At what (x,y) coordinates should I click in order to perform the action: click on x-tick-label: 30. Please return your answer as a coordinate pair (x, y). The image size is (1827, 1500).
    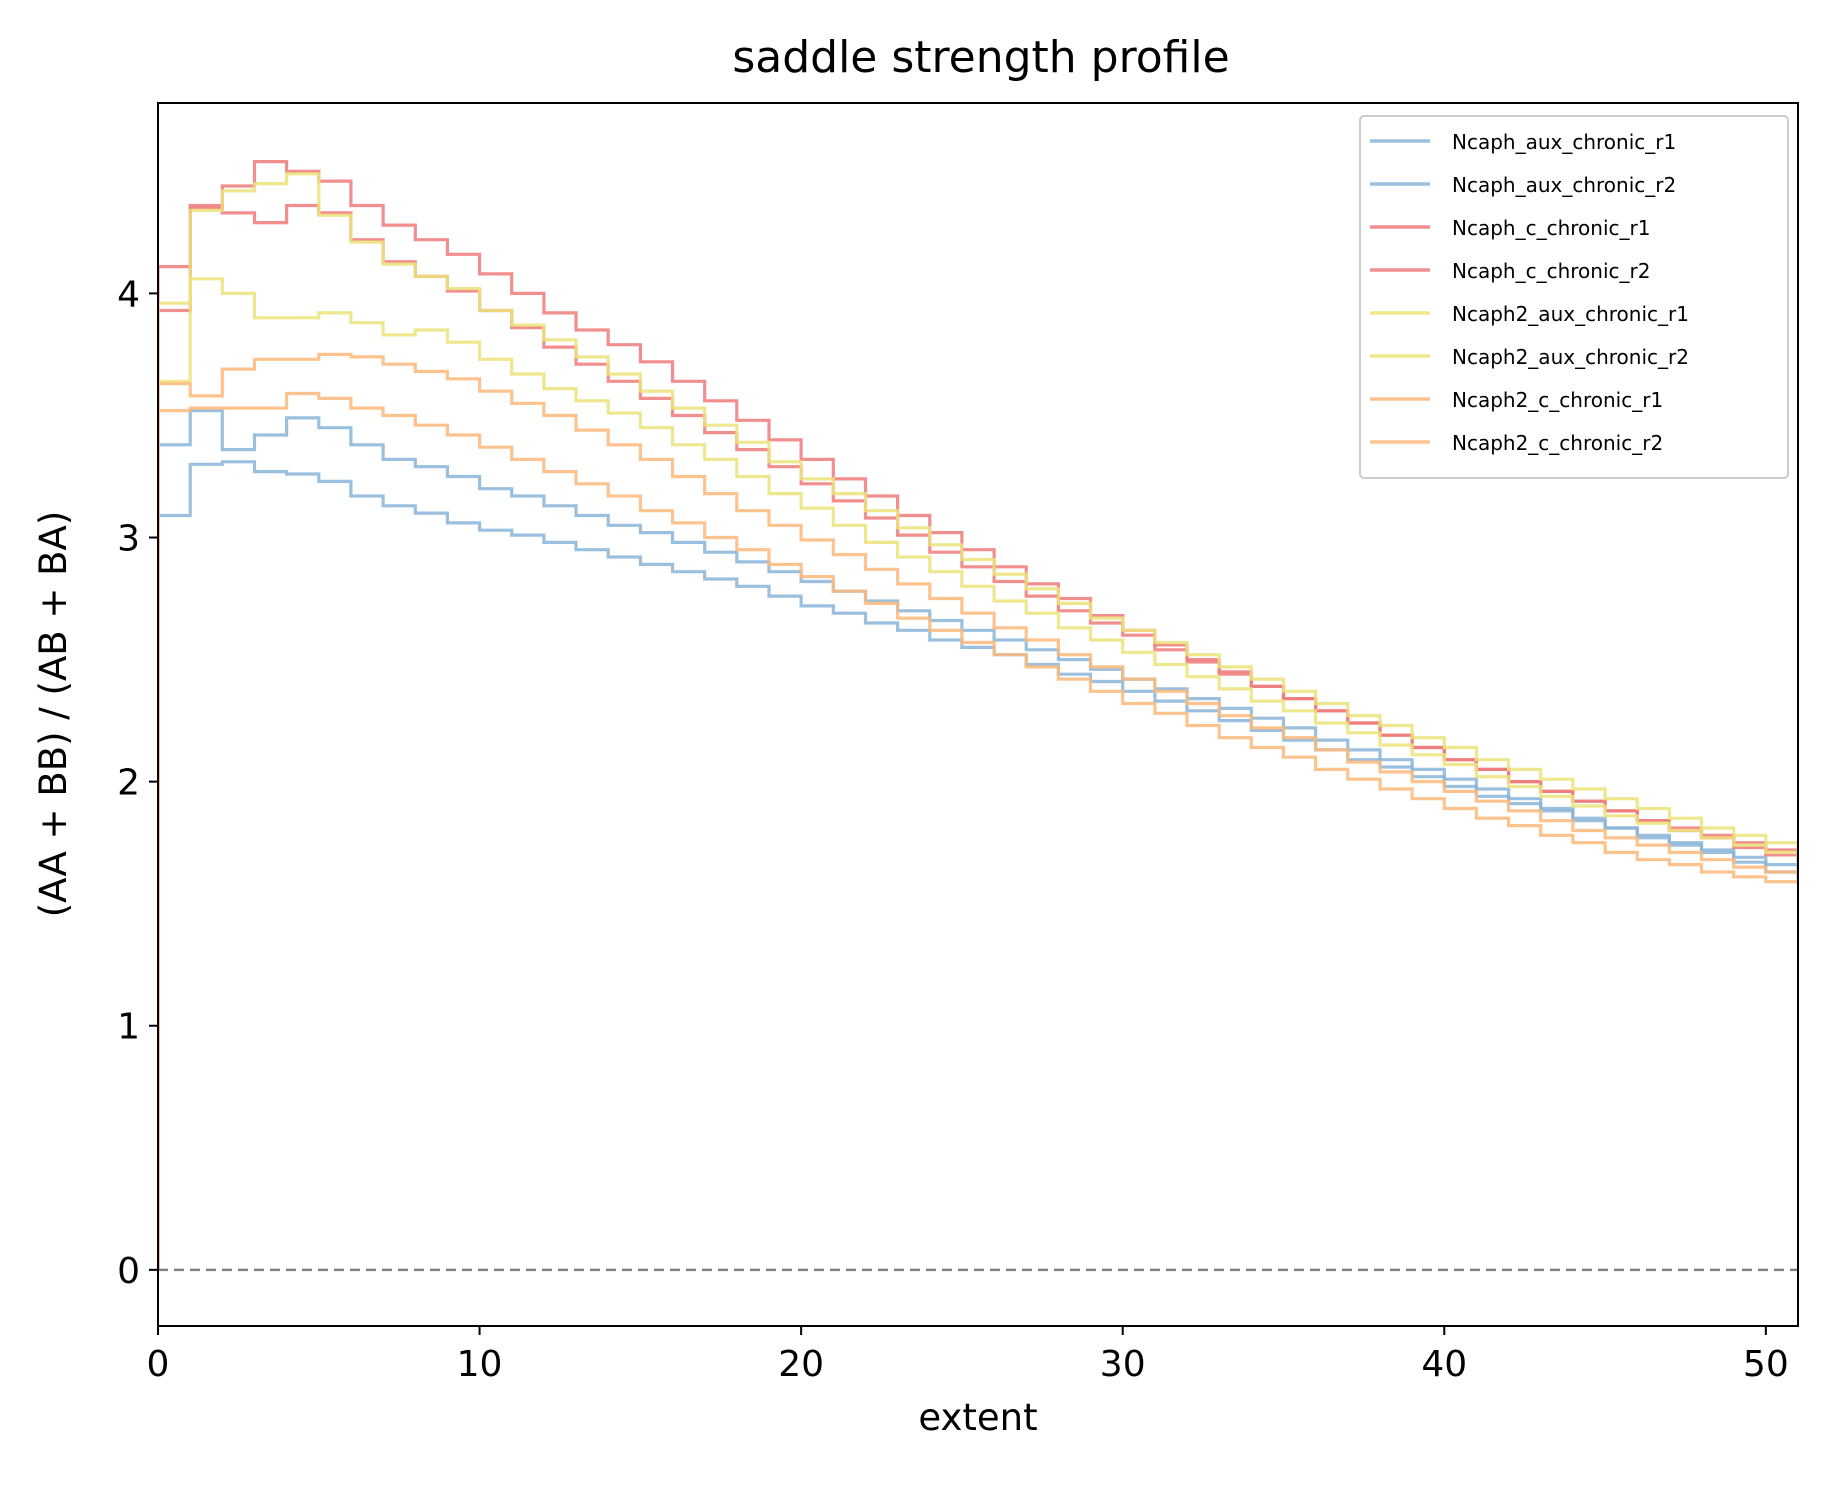
    Looking at the image, I should click on (1123, 1364).